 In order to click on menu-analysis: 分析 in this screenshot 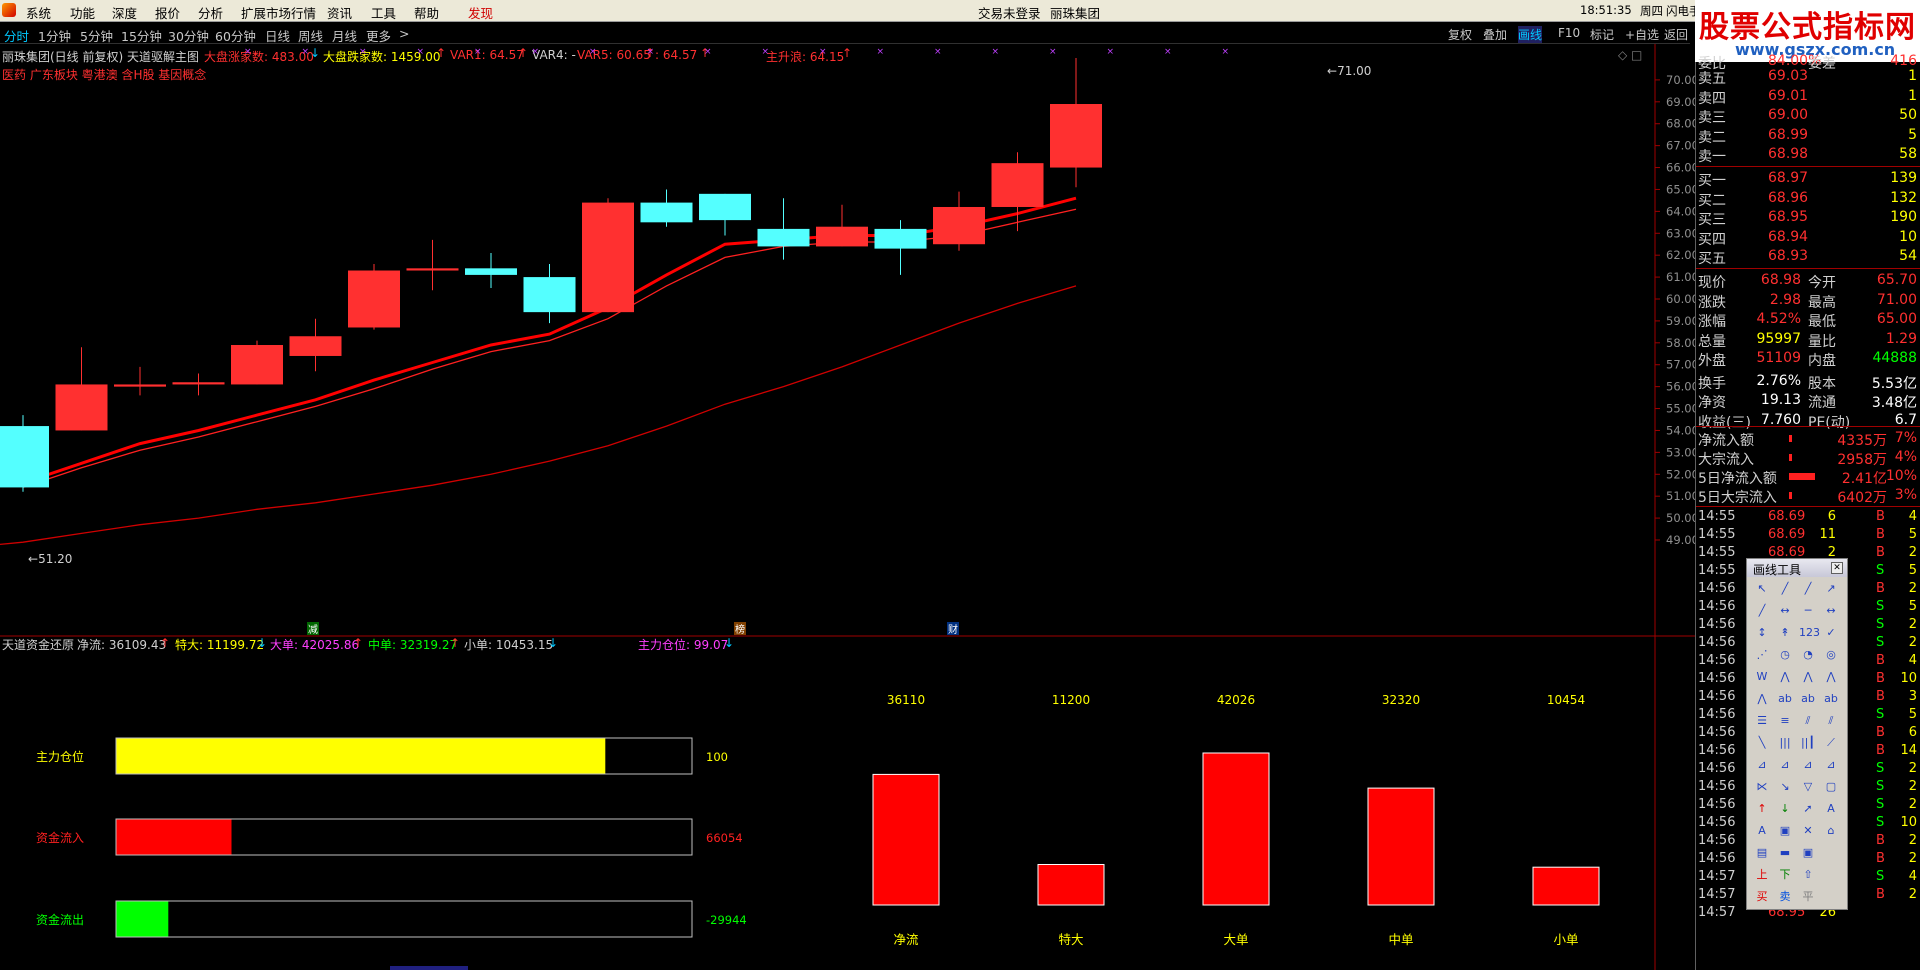, I will do `click(211, 13)`.